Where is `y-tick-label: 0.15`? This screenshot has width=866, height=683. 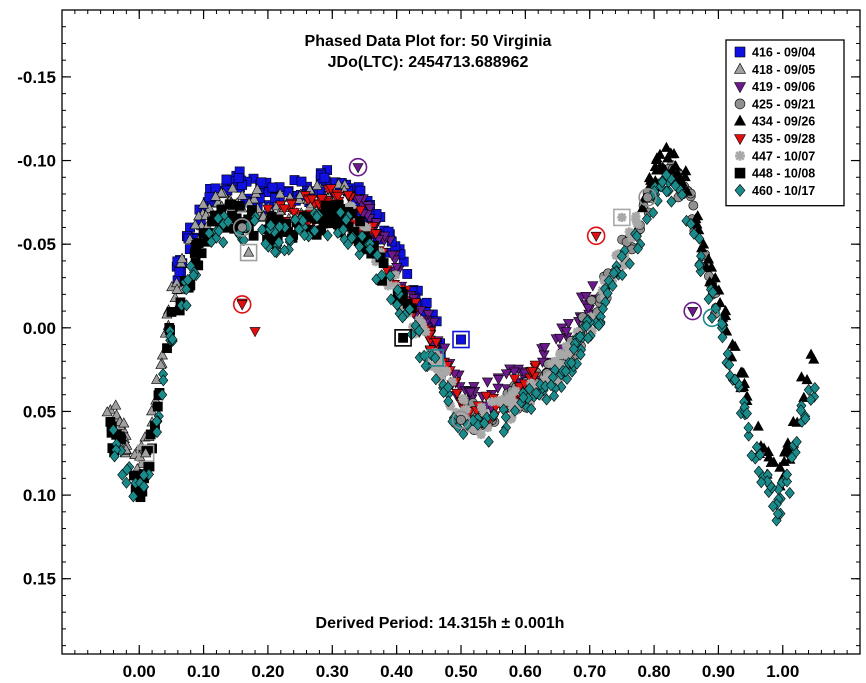 y-tick-label: 0.15 is located at coordinates (39, 579).